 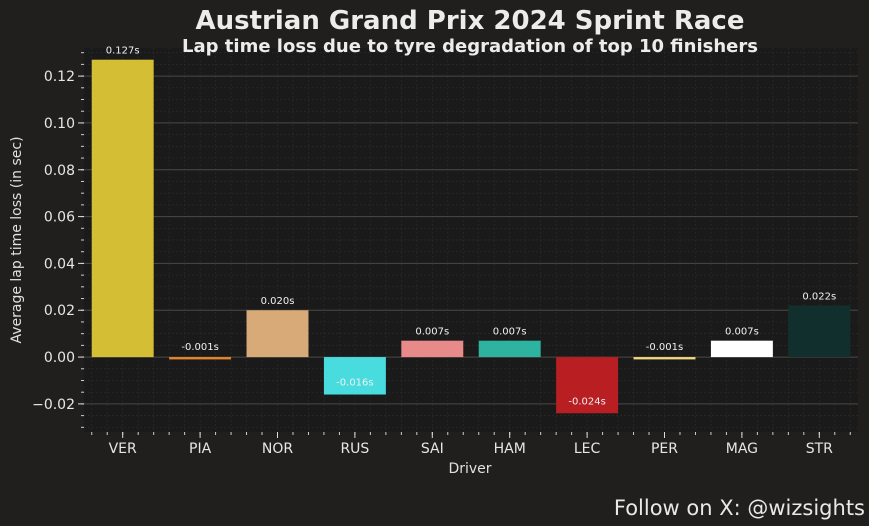 I want to click on x-tick-label: STR, so click(x=819, y=449).